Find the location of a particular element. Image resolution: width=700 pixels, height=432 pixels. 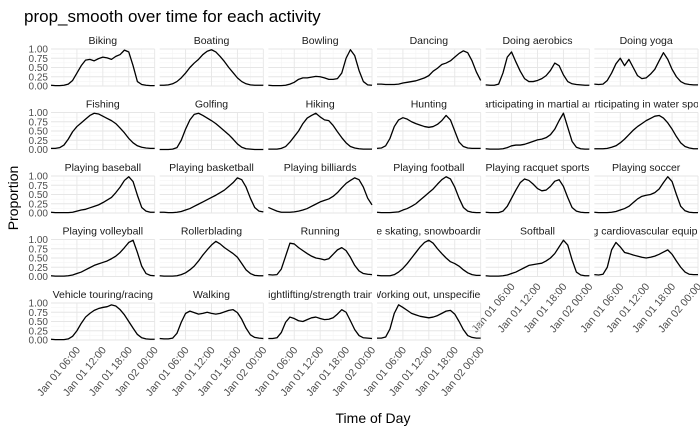

facet-strip-label: Playing billiards is located at coordinates (320, 168).